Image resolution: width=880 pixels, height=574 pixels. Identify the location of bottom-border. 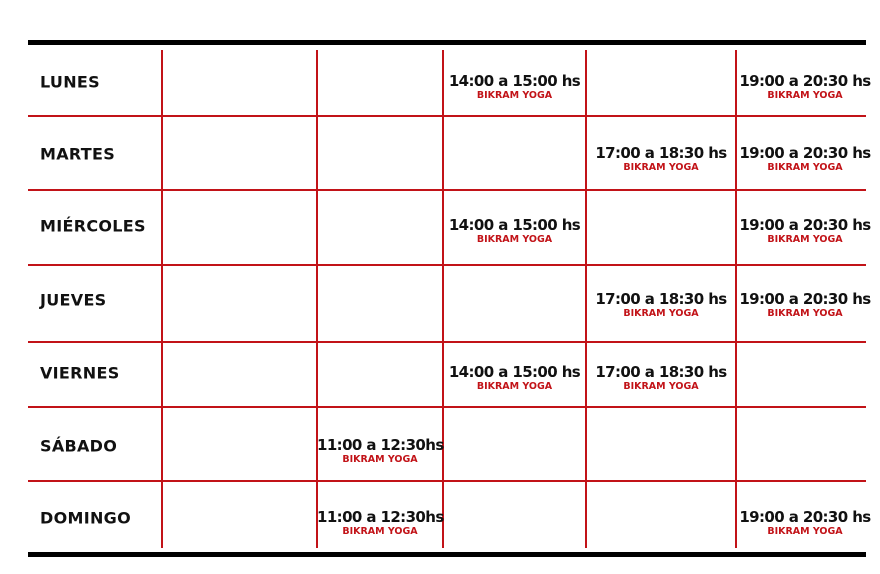
(447, 554).